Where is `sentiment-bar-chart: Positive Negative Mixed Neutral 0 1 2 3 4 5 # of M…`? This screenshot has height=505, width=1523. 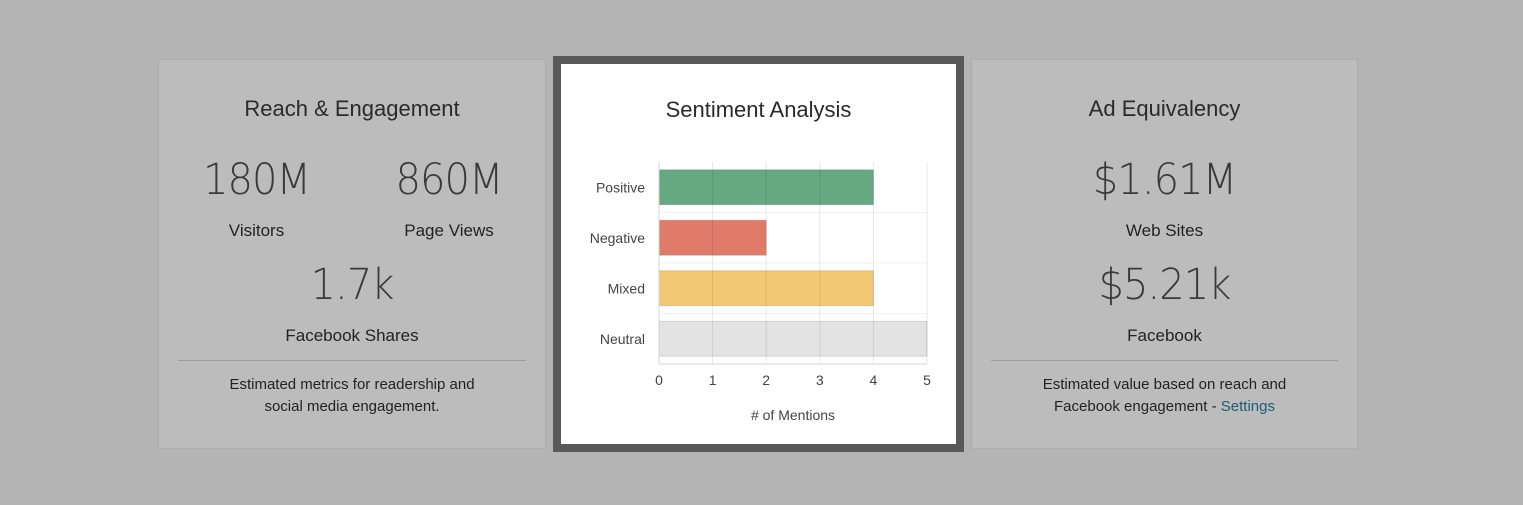 sentiment-bar-chart: Positive Negative Mixed Neutral 0 1 2 3 4 5 # of M… is located at coordinates (760, 292).